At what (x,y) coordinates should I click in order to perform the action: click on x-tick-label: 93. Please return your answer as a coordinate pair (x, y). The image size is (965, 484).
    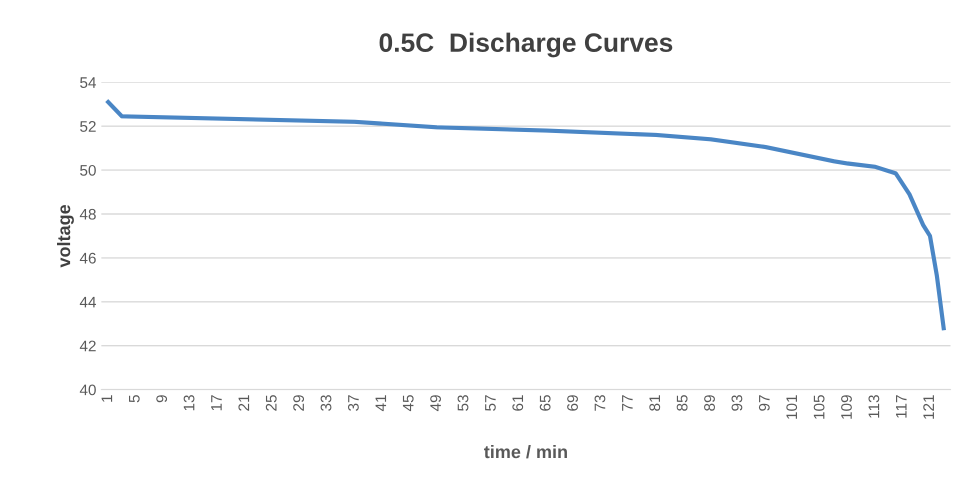
    Looking at the image, I should click on (737, 403).